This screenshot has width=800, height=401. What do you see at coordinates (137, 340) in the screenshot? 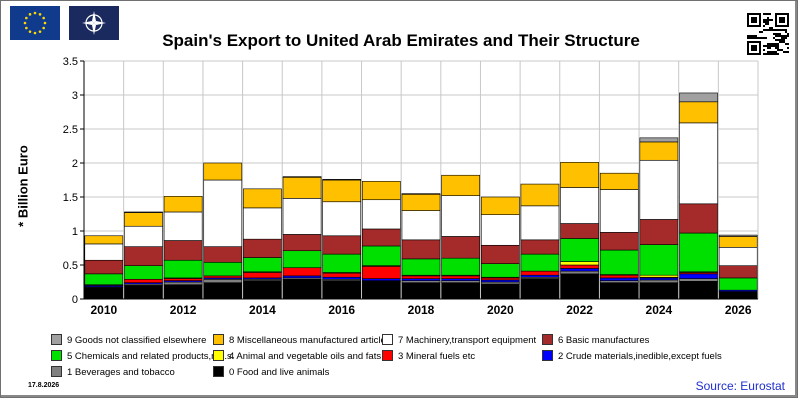
I see `legend-label: 9 Goods not classified elsewhere` at bounding box center [137, 340].